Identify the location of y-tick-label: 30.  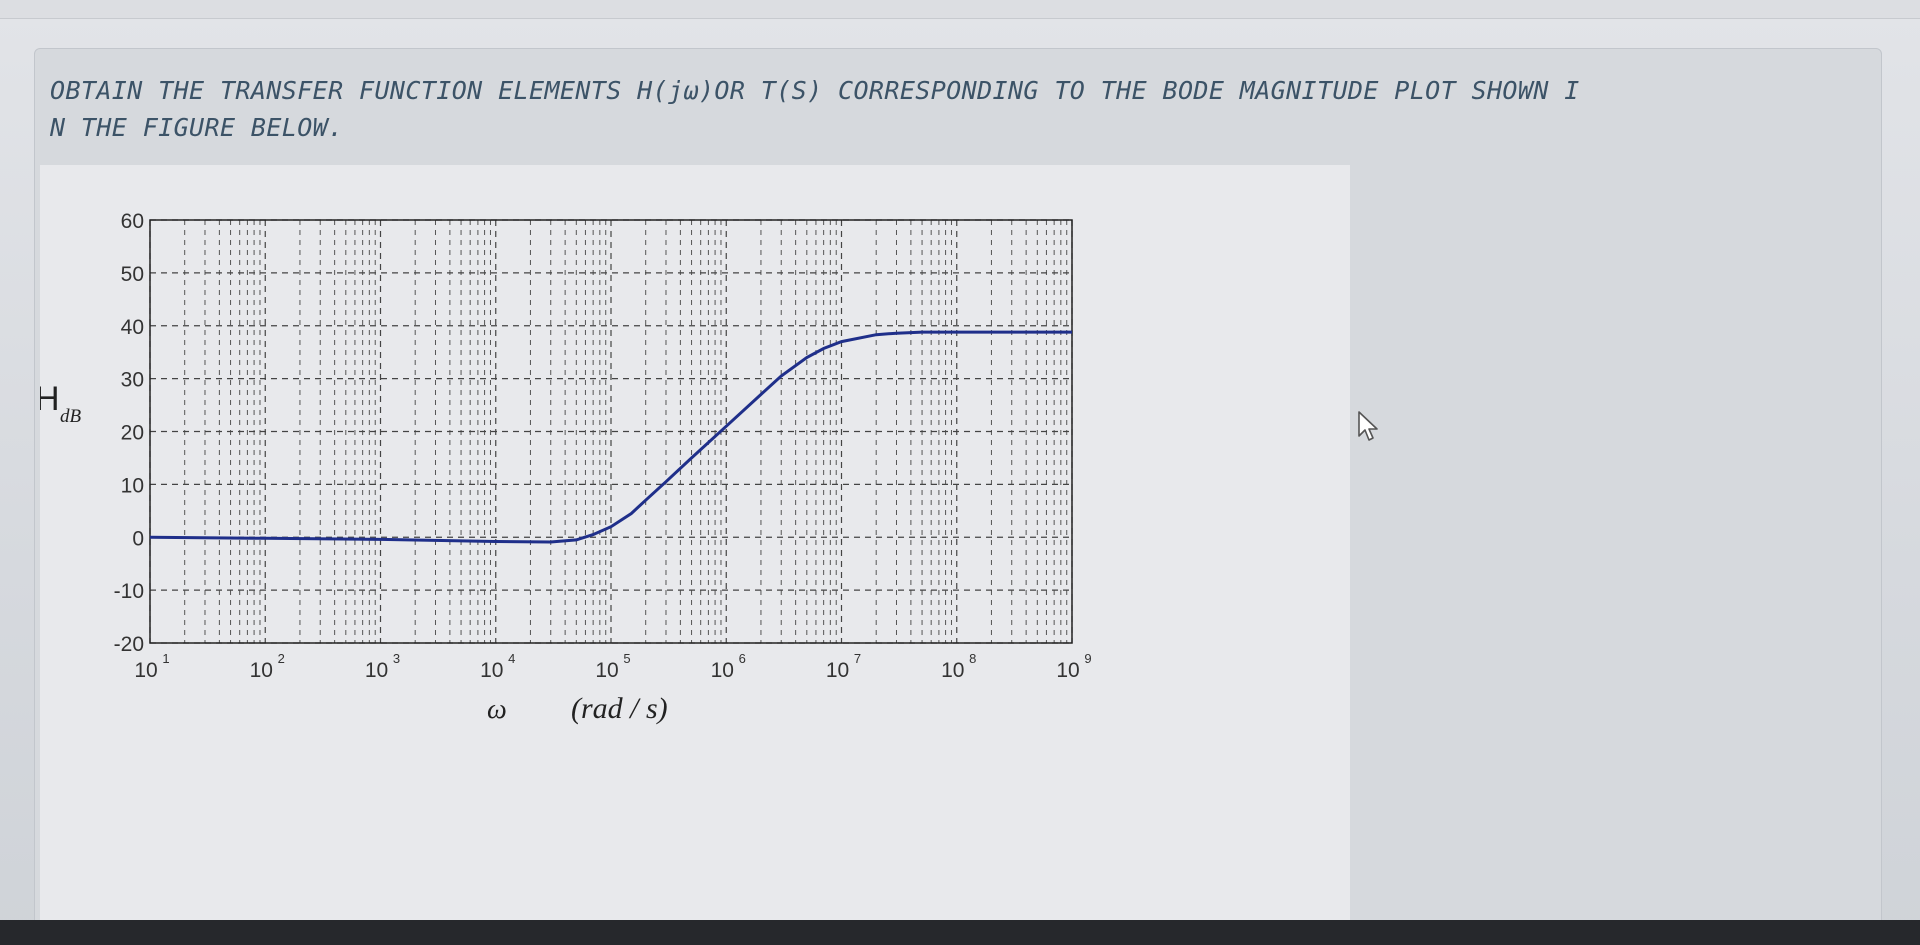
(132, 380).